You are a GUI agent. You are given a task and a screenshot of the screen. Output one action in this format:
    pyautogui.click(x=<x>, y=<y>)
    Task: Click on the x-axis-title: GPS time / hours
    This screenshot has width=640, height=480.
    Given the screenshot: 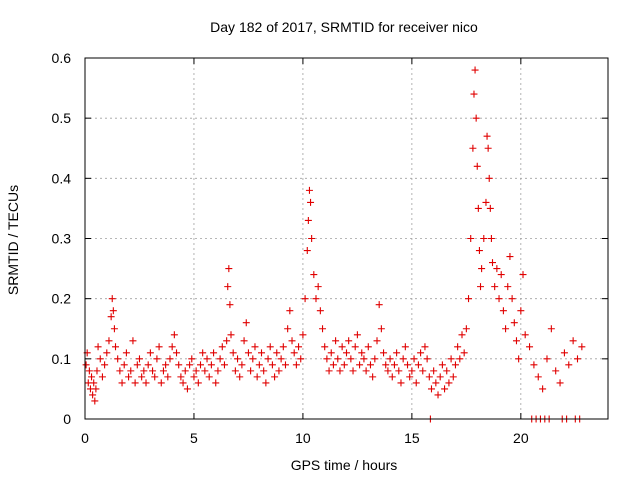 What is the action you would take?
    pyautogui.click(x=344, y=465)
    